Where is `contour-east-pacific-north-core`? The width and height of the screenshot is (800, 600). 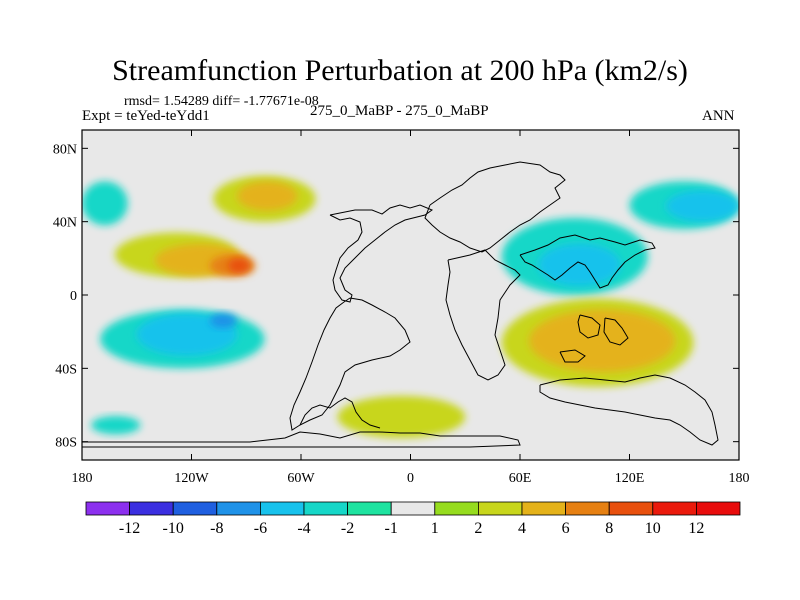 contour-east-pacific-north-core is located at coordinates (267, 196).